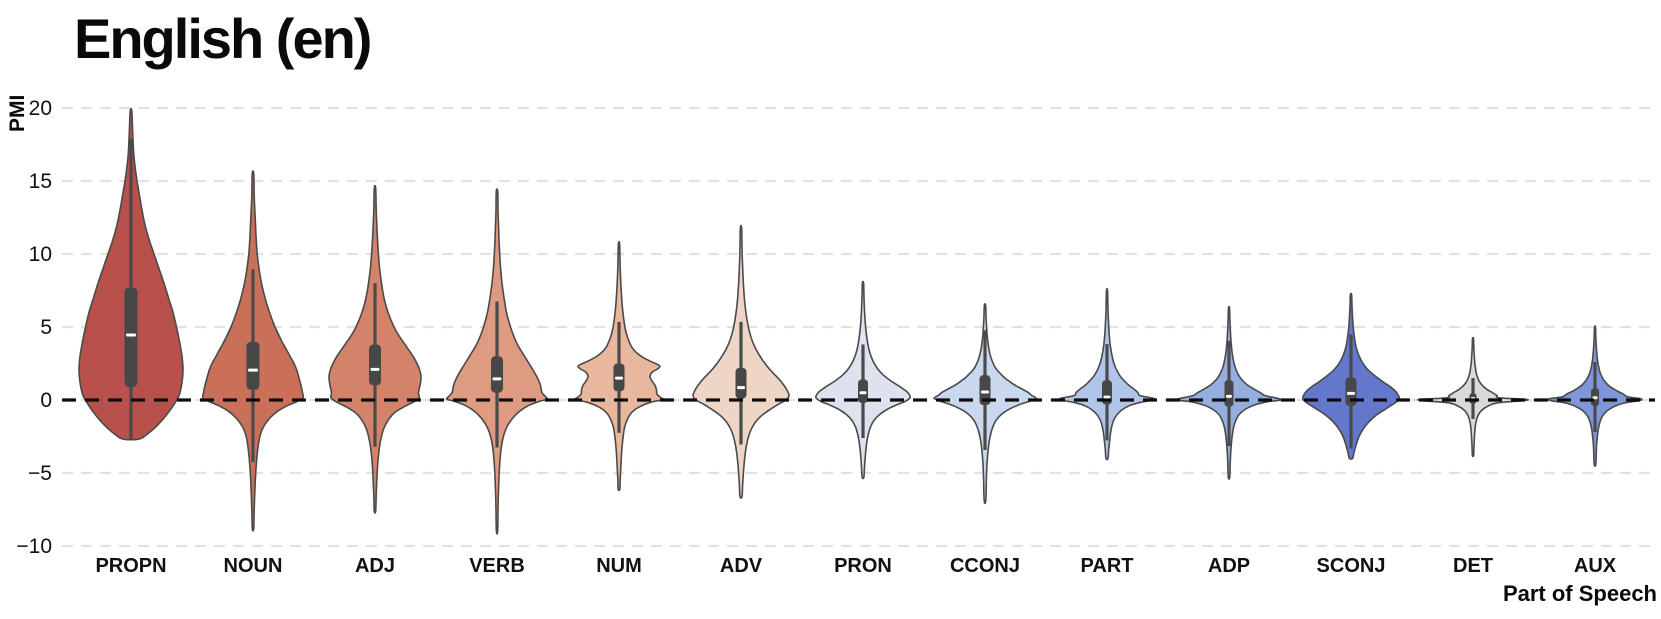 The width and height of the screenshot is (1661, 619). Describe the element at coordinates (741, 361) in the screenshot. I see `violin-ADV` at that location.